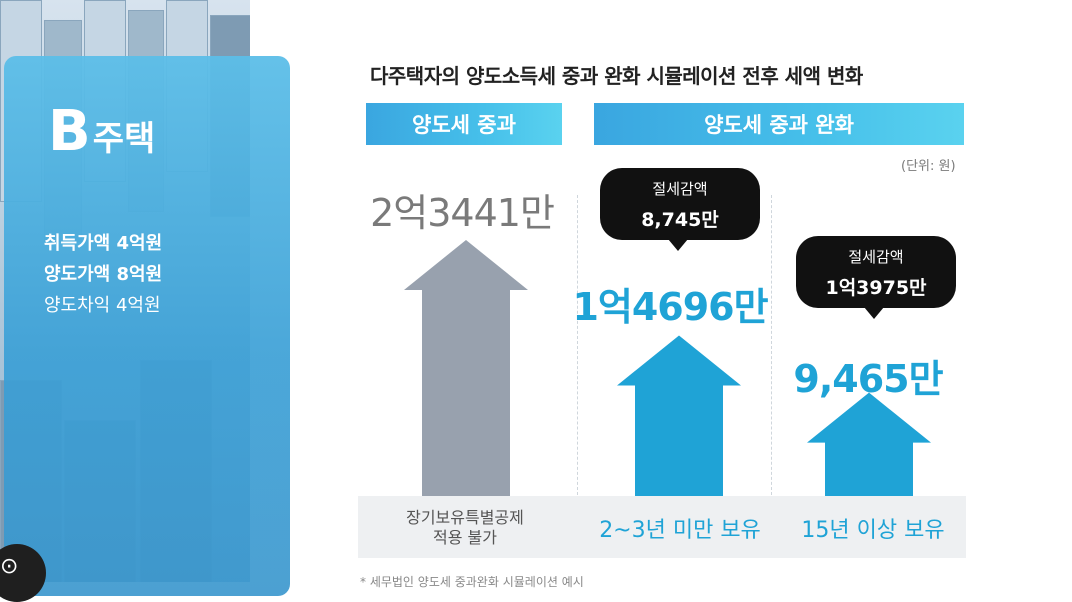 This screenshot has width=1072, height=602. I want to click on condition-3: 15년 이상 보유, so click(873, 530).